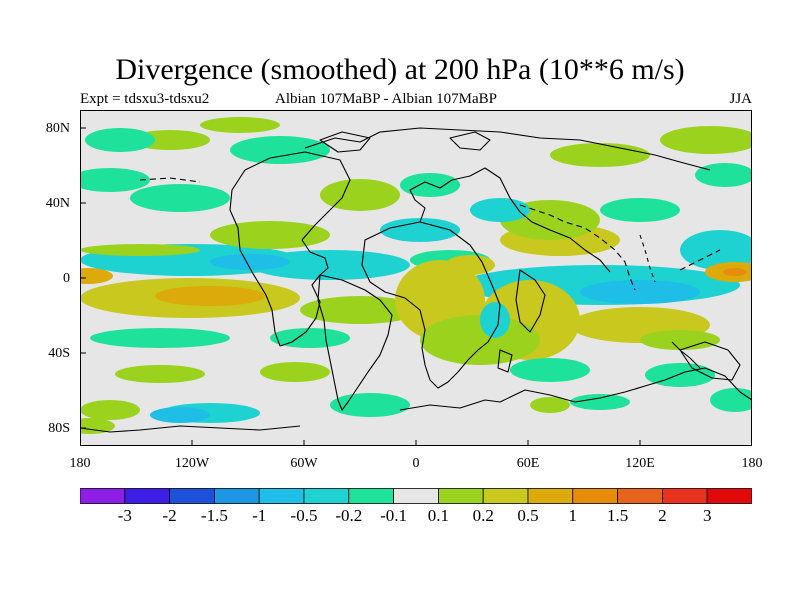  I want to click on coastline-antarctica-australia, so click(416, 387).